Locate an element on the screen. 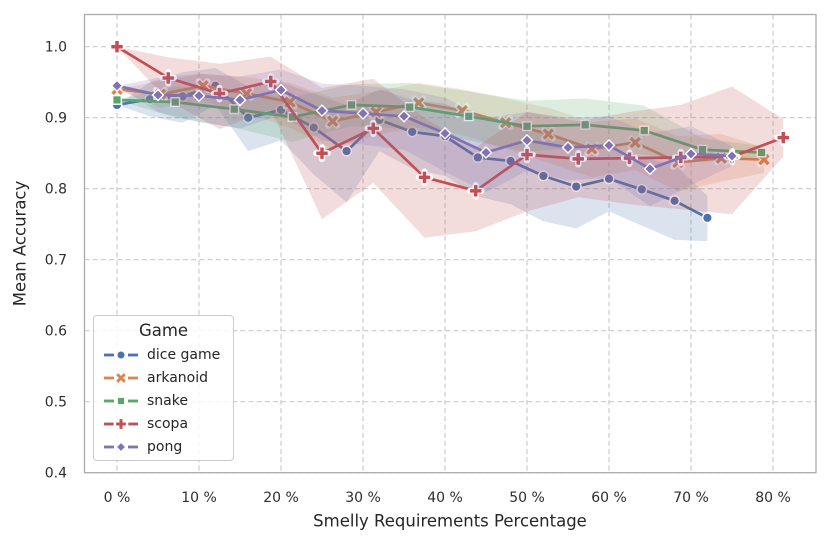 The image size is (831, 547). series-line-pong is located at coordinates (424, 127).